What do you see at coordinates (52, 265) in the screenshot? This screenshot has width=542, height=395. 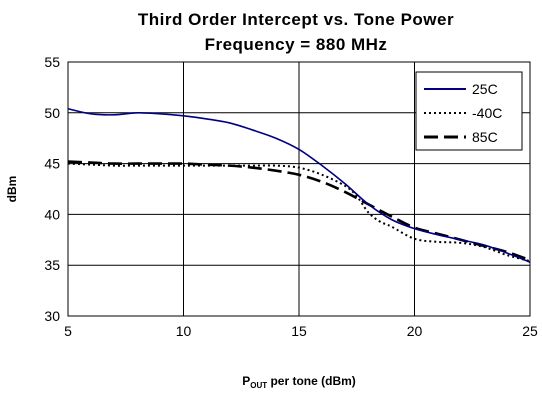 I see `y-tick-label: 35` at bounding box center [52, 265].